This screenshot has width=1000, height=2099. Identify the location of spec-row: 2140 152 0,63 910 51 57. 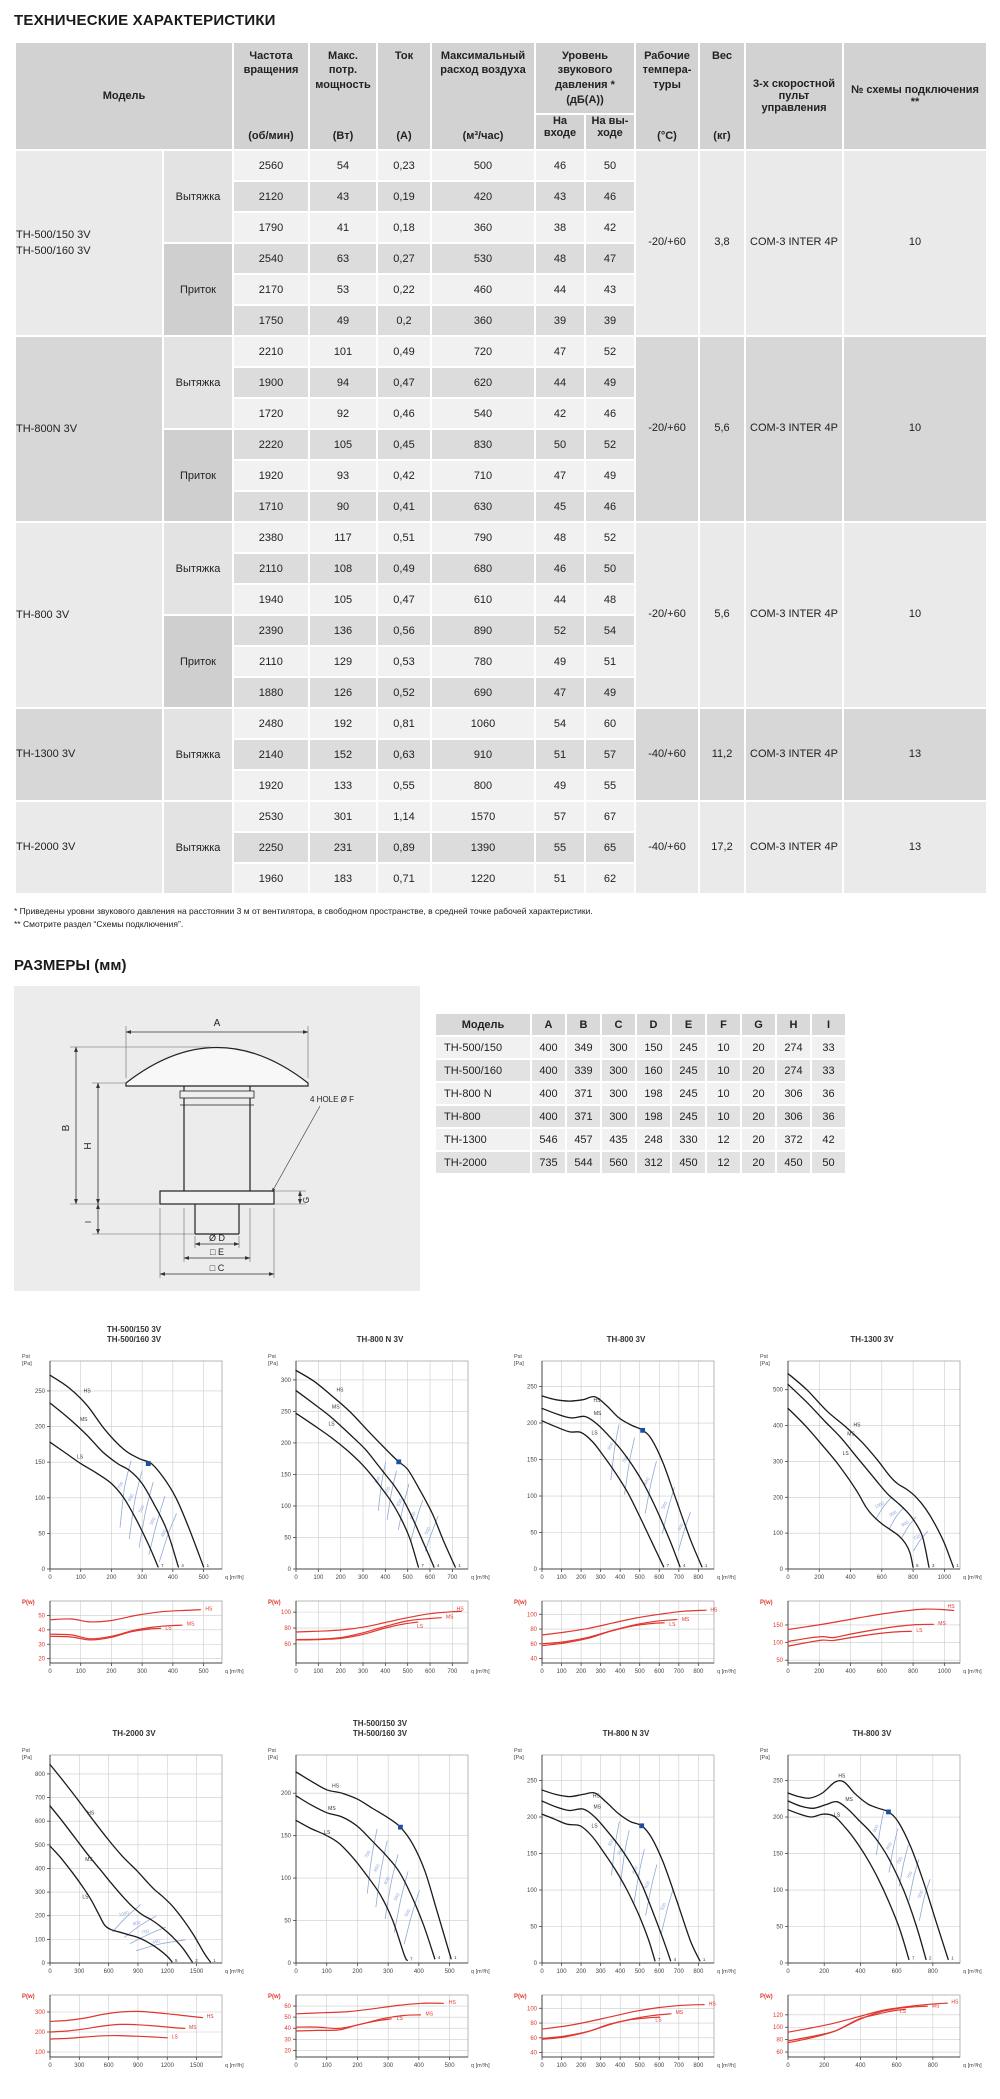
(501, 754).